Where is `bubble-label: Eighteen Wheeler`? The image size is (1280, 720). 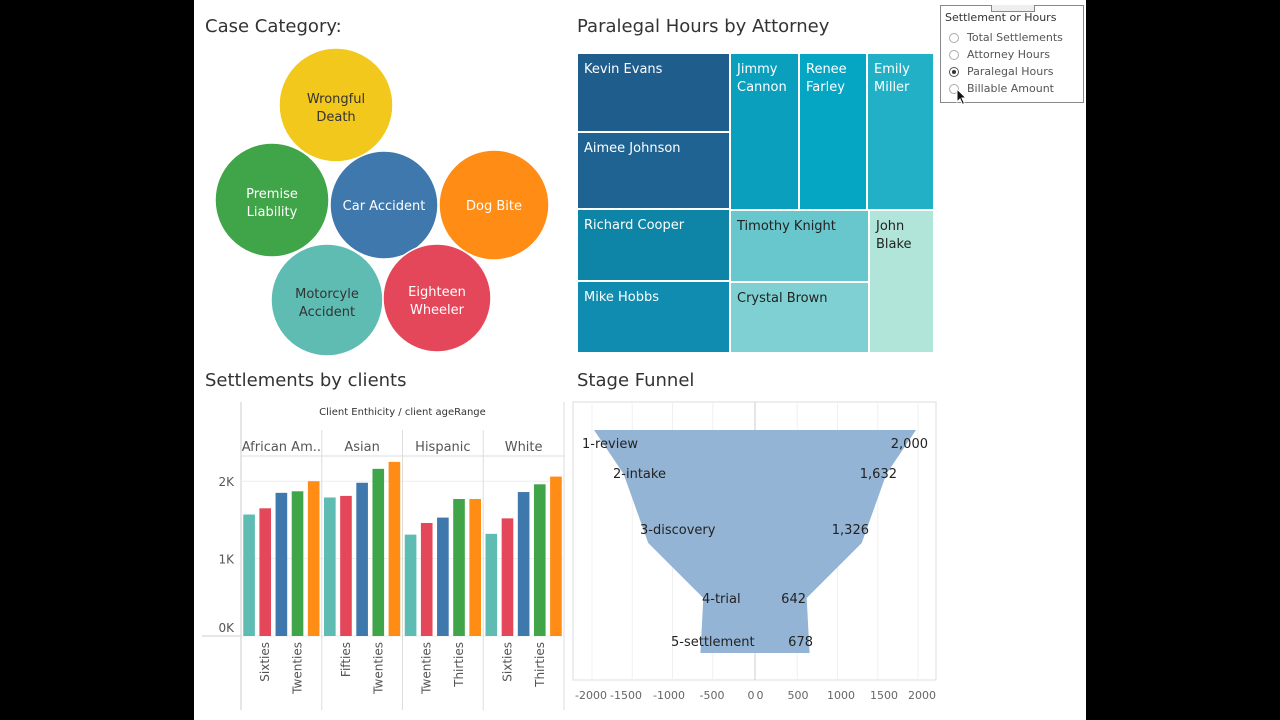 bubble-label: Eighteen Wheeler is located at coordinates (437, 301).